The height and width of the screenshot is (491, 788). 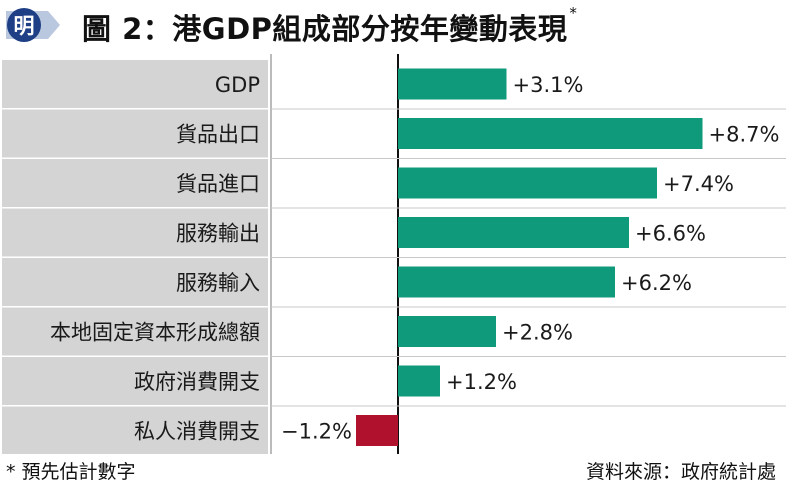 I want to click on data-label: −1.2%, so click(x=316, y=432).